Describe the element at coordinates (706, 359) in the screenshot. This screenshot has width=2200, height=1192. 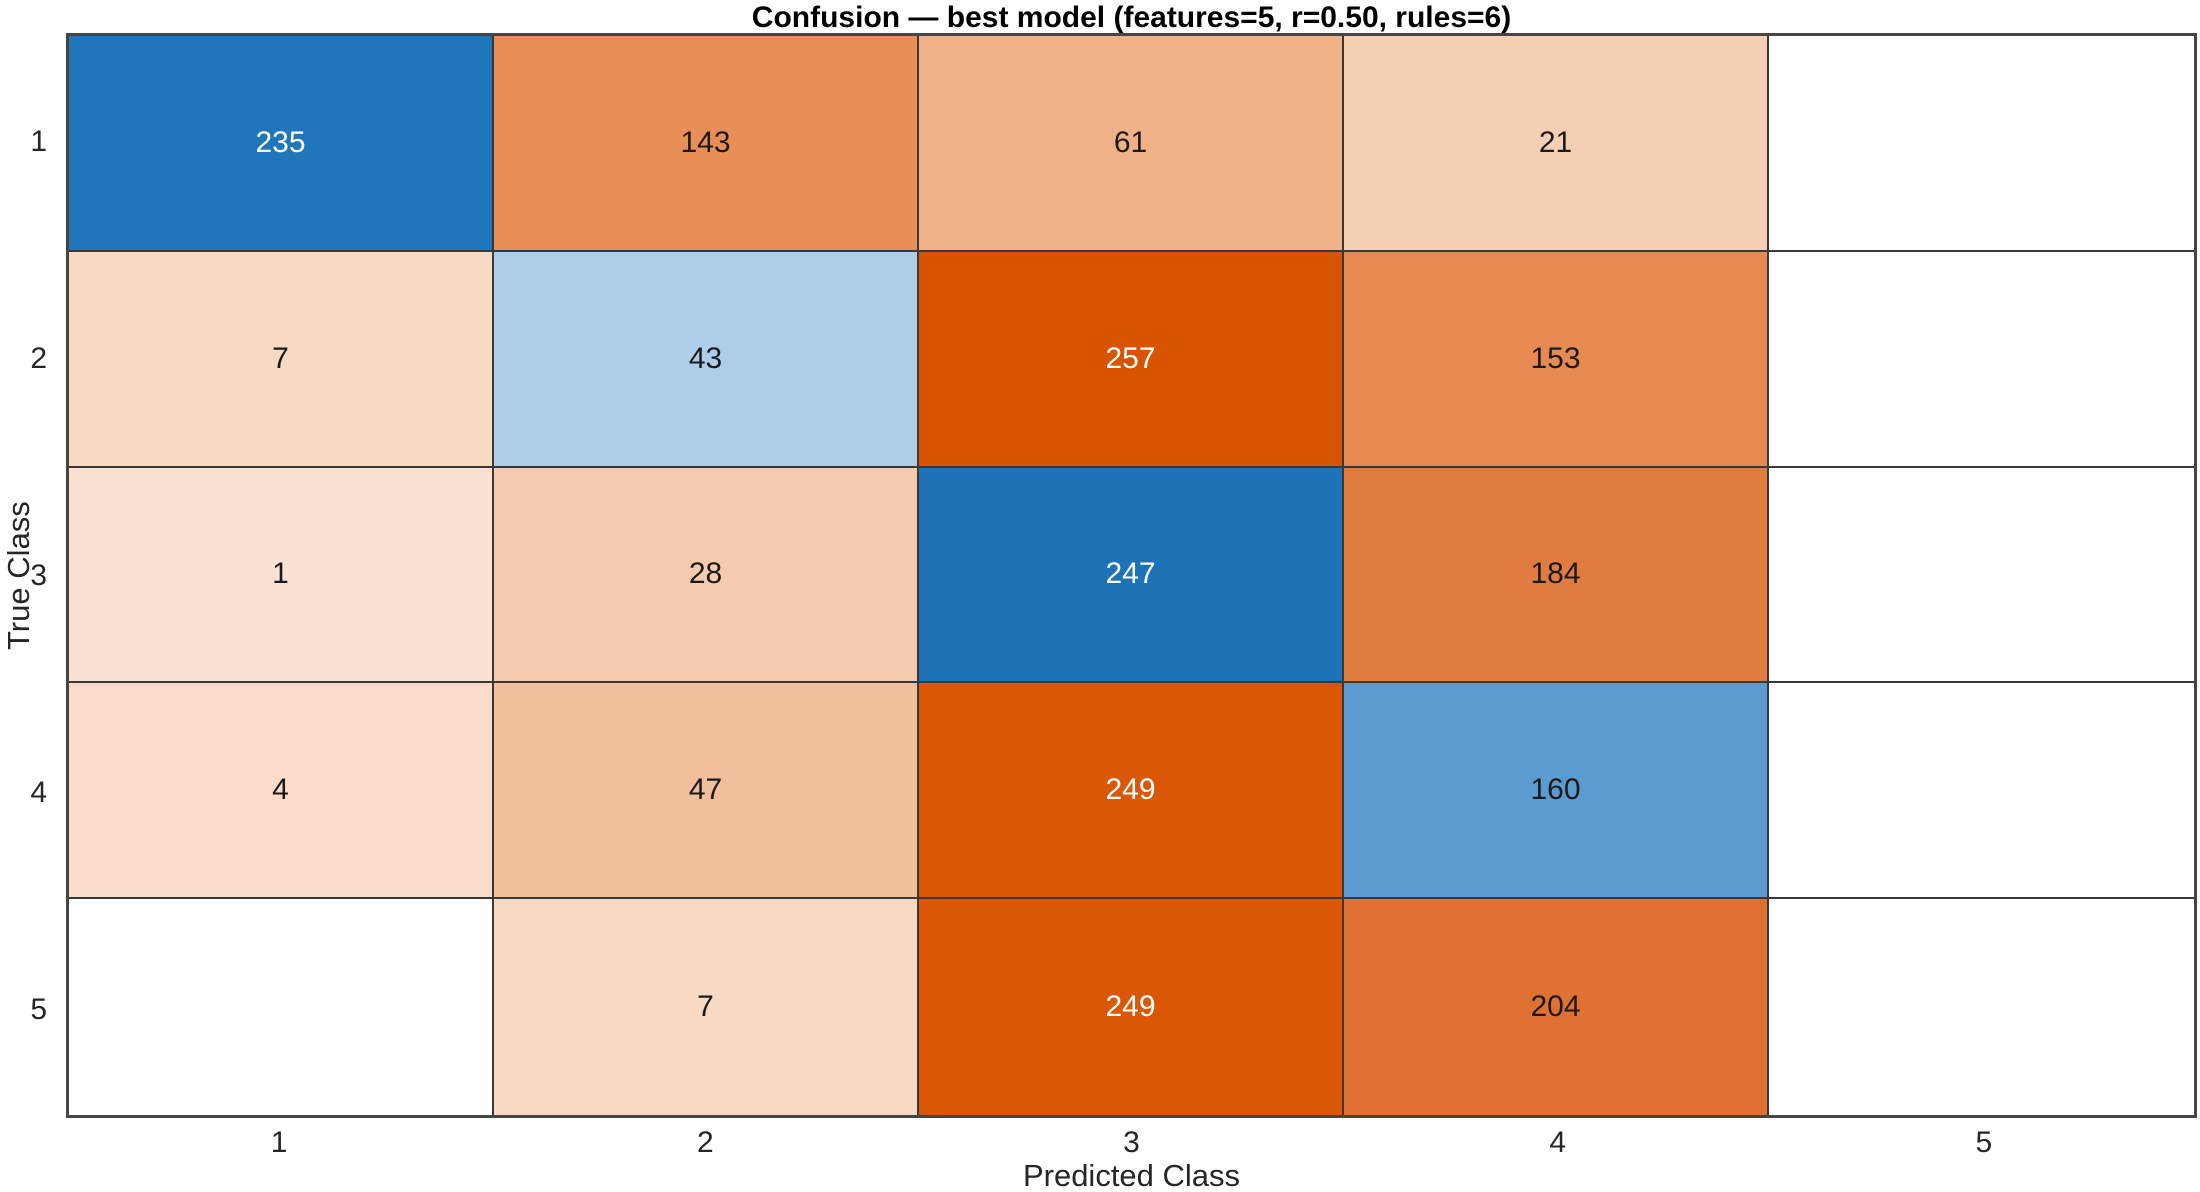
I see `matrix-cell-r2c2: 43` at that location.